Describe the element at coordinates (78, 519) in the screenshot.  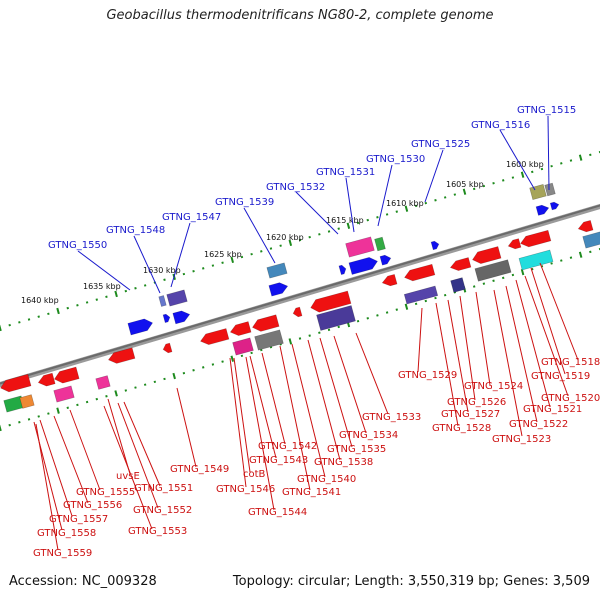
I see `gene-label-gtng-1557: GTNG_1557` at that location.